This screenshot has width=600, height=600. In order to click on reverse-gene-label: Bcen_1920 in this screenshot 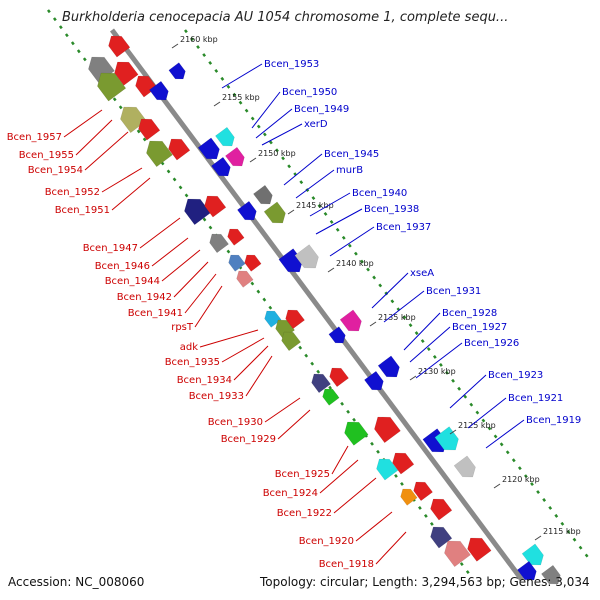, I will do `click(326, 541)`.